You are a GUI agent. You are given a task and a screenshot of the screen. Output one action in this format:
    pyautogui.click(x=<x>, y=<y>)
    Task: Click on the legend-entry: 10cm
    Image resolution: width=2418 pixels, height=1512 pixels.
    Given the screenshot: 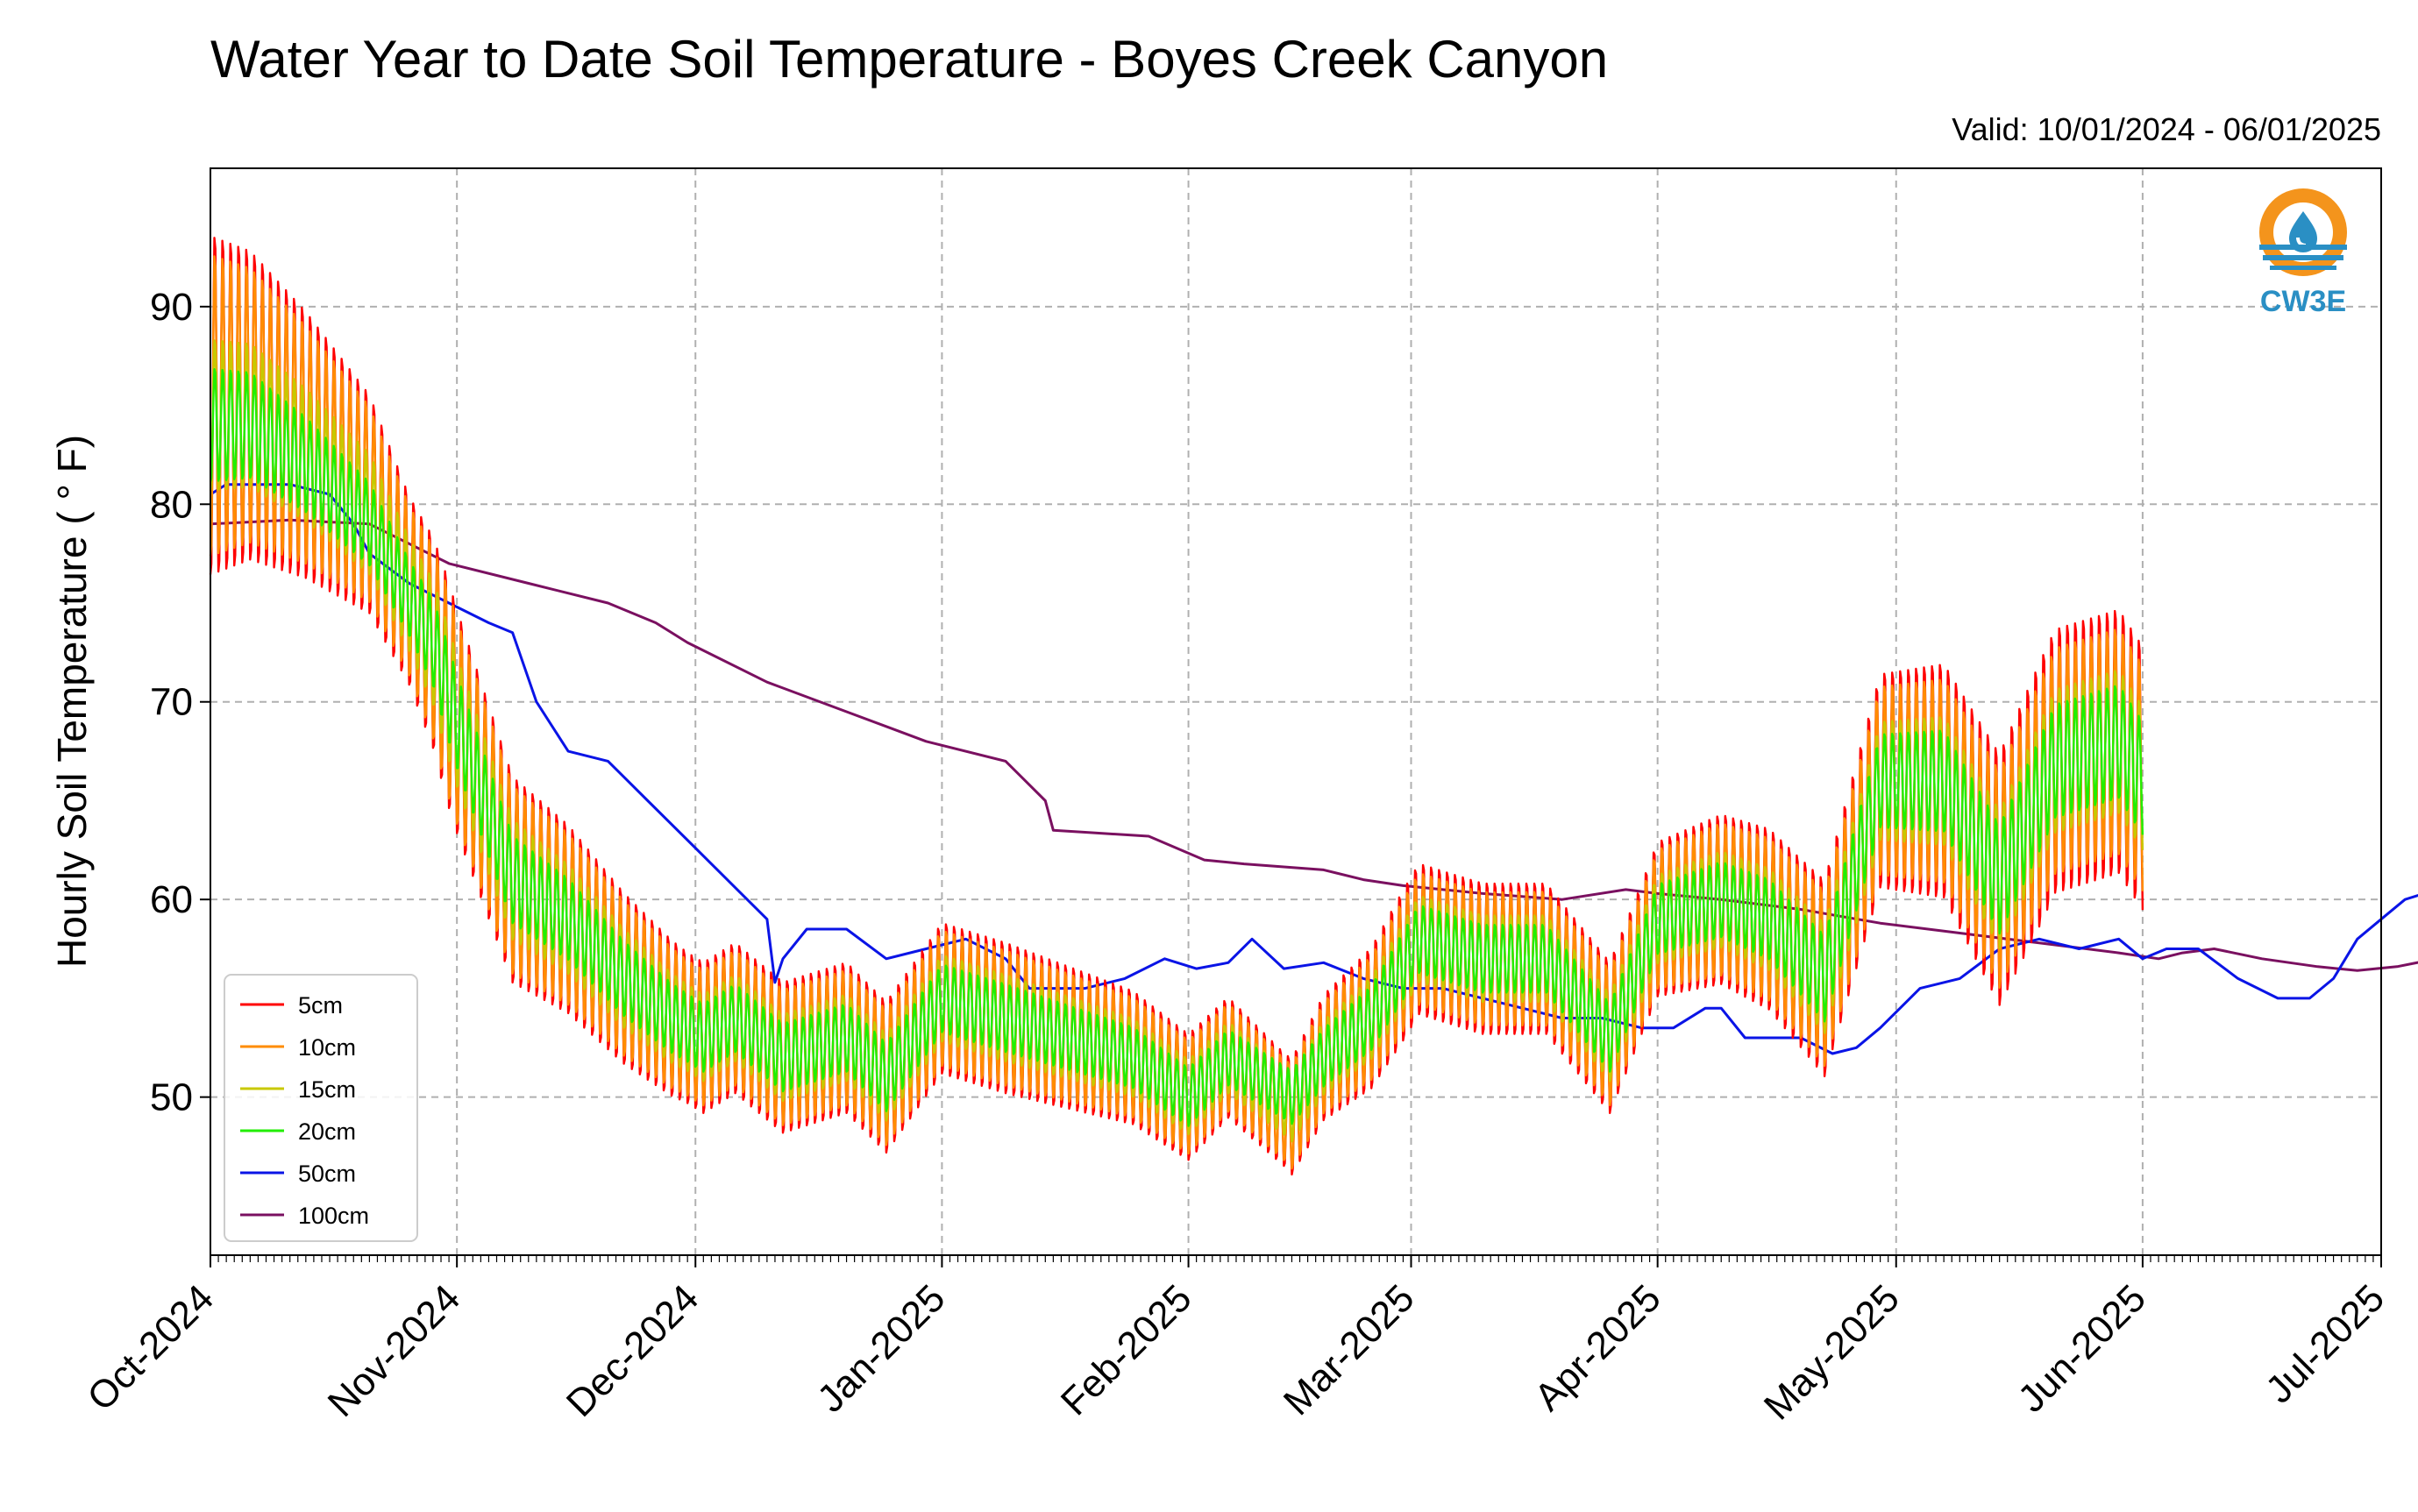 What is the action you would take?
    pyautogui.click(x=327, y=1047)
    